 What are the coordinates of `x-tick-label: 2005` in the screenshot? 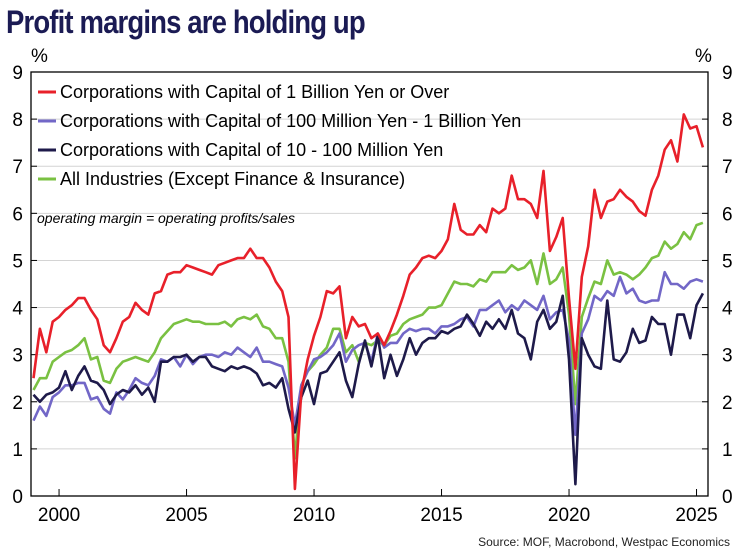 It's located at (186, 515).